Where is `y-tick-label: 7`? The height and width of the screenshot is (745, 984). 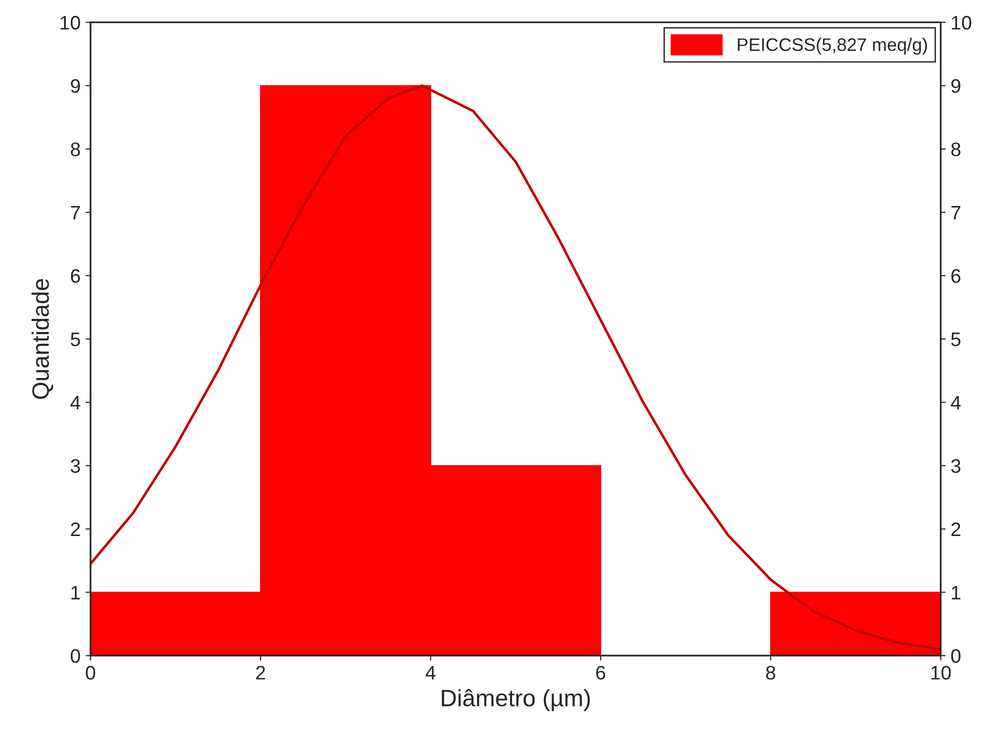 y-tick-label: 7 is located at coordinates (75, 213).